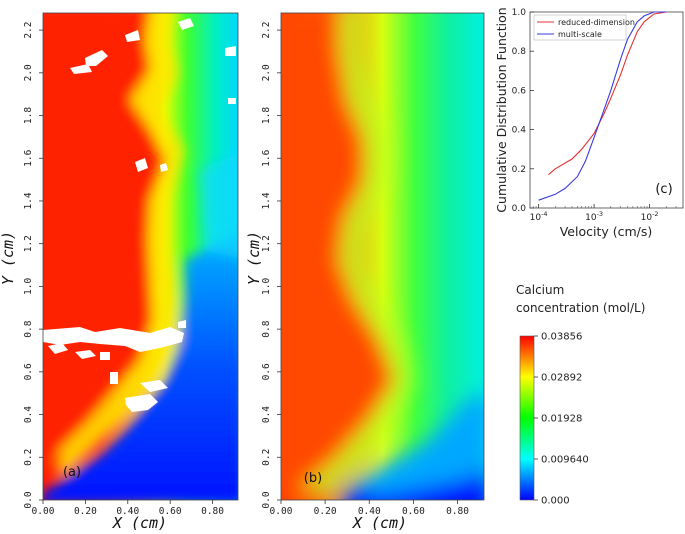  What do you see at coordinates (540, 290) in the screenshot?
I see `colorbar-title-line1: Calcium` at bounding box center [540, 290].